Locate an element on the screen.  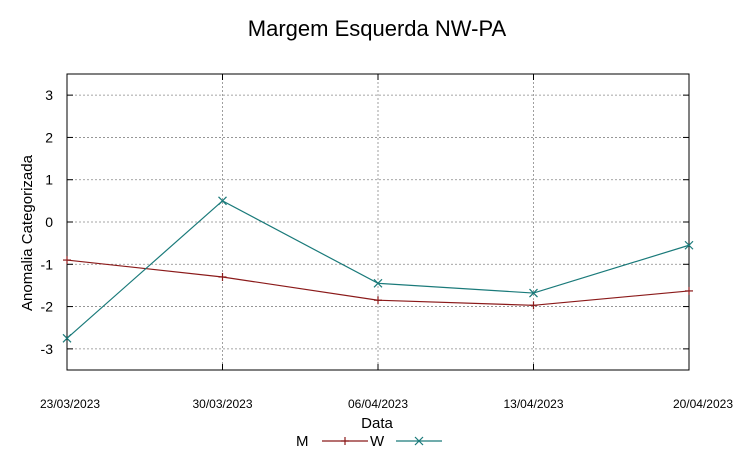
y-axis-label: Anomalia Categorizada is located at coordinates (27, 232).